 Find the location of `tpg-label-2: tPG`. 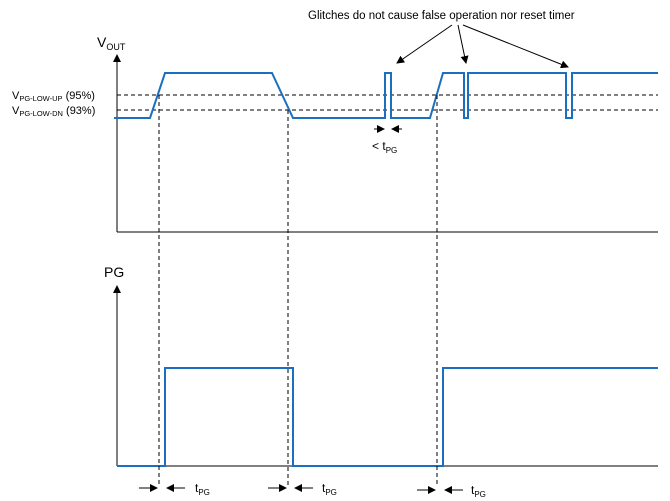

tpg-label-2: tPG is located at coordinates (329, 489).